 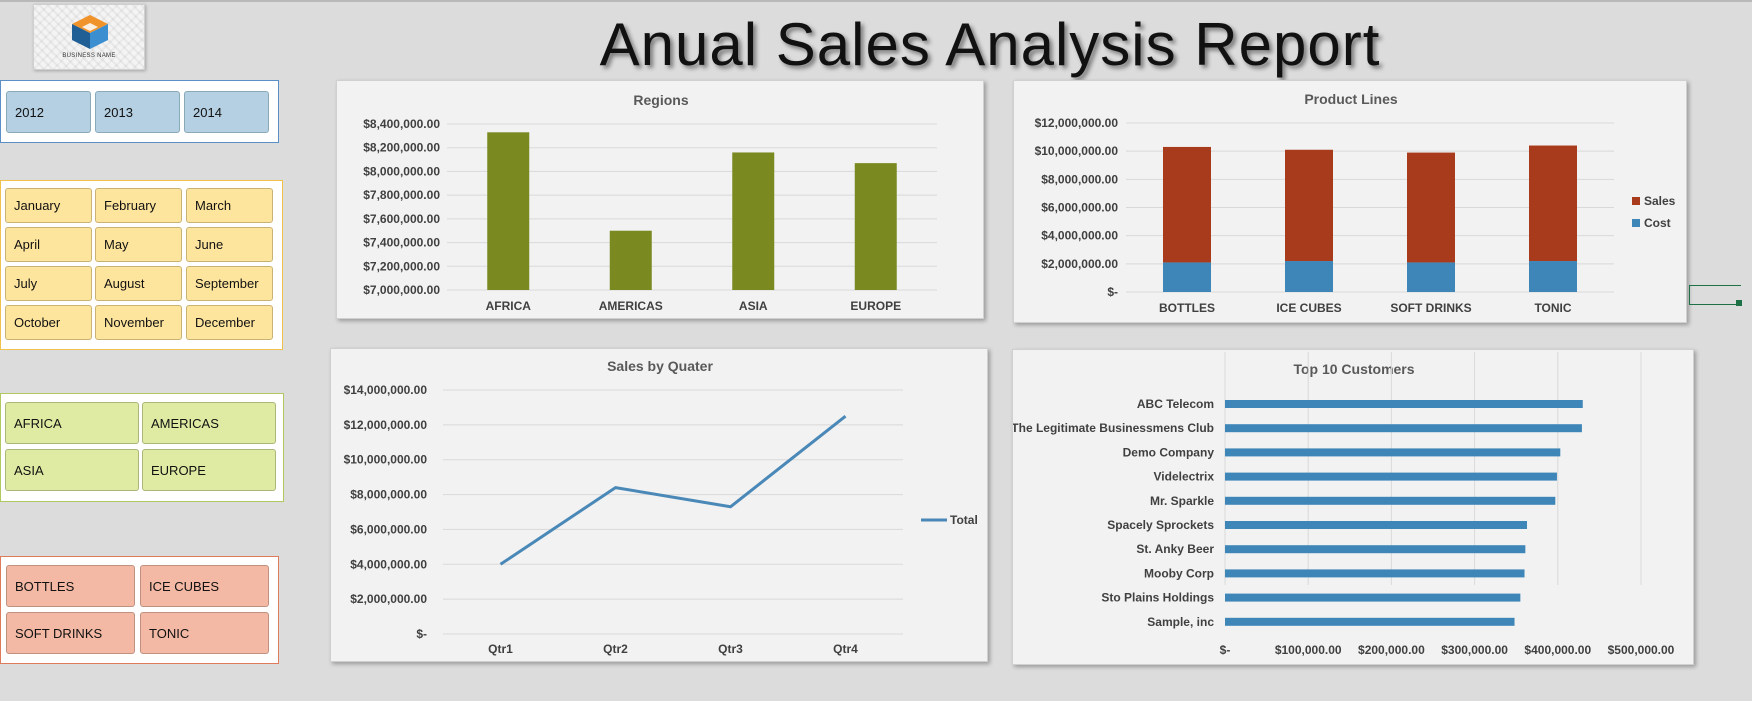 I want to click on y-tick-label: St. Anky Beer, so click(x=1175, y=549).